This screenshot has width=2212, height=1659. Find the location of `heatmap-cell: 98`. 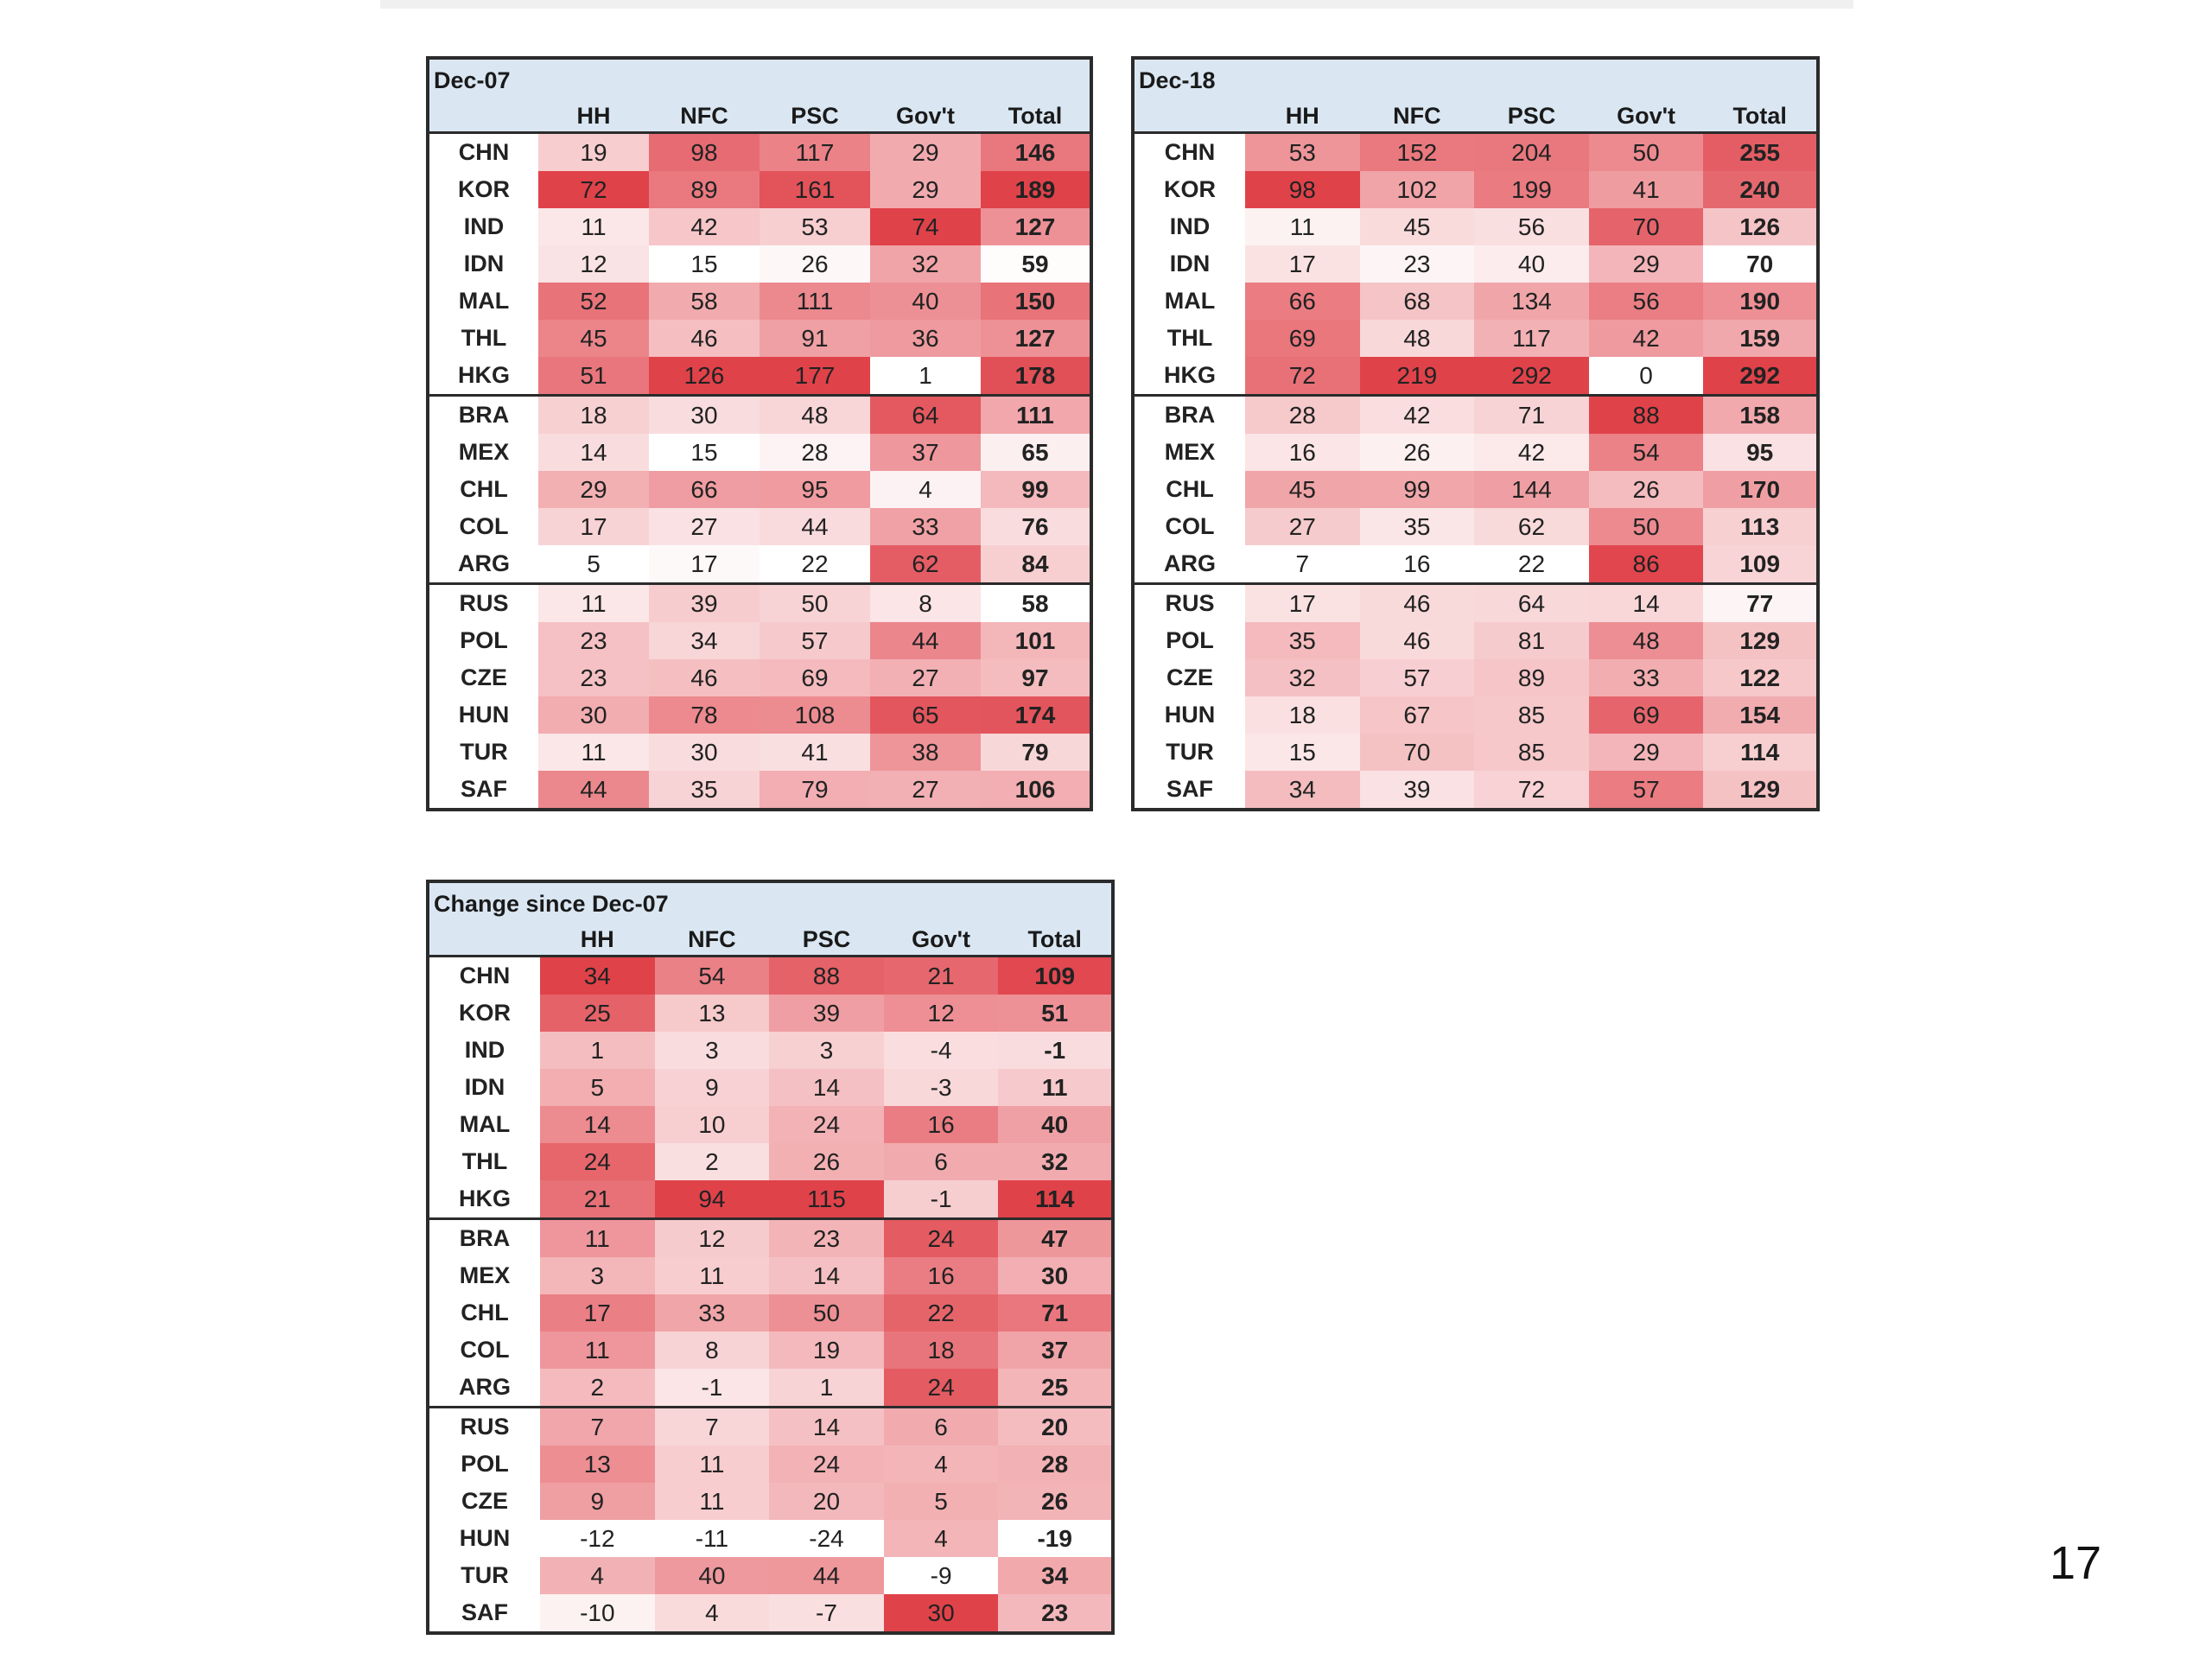

heatmap-cell: 98 is located at coordinates (1302, 189).